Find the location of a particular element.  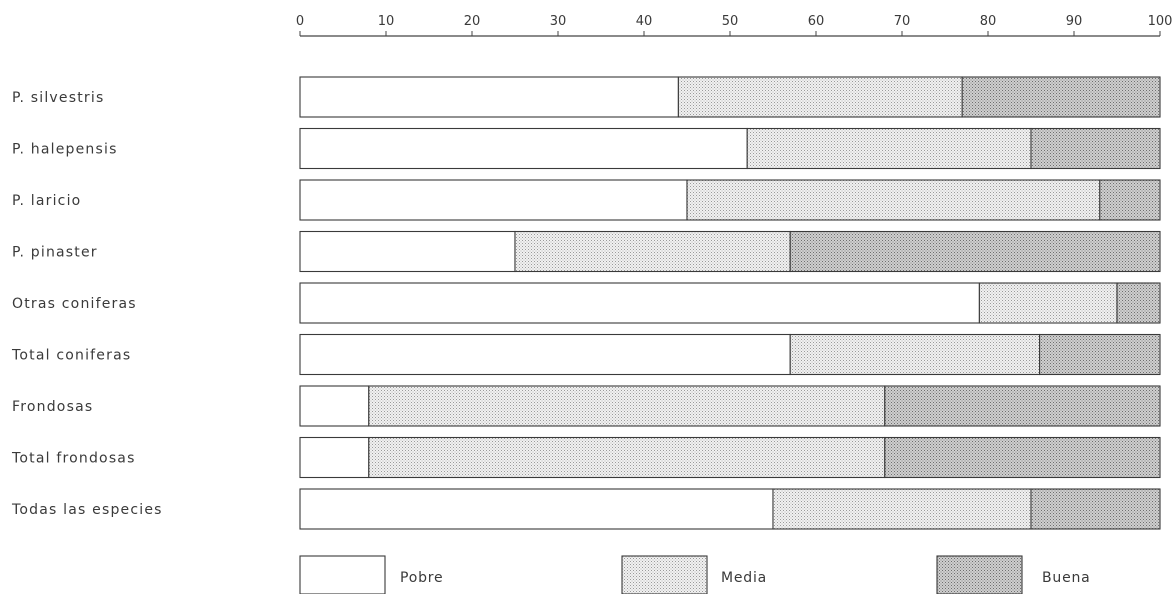

x-axis: 0 10 20 30 40 50 60 70 80 90 100 is located at coordinates (734, 25).